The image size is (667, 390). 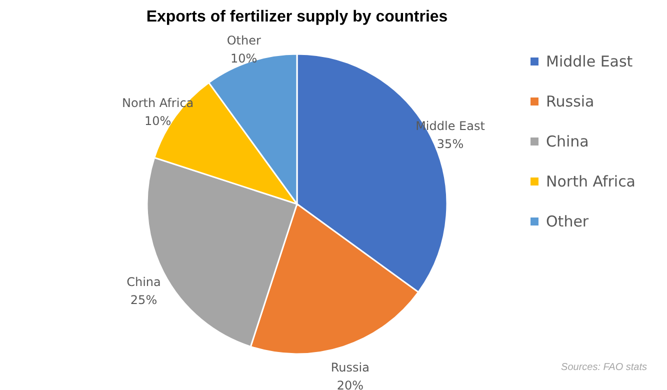 What do you see at coordinates (144, 300) in the screenshot?
I see `data-label: 25%` at bounding box center [144, 300].